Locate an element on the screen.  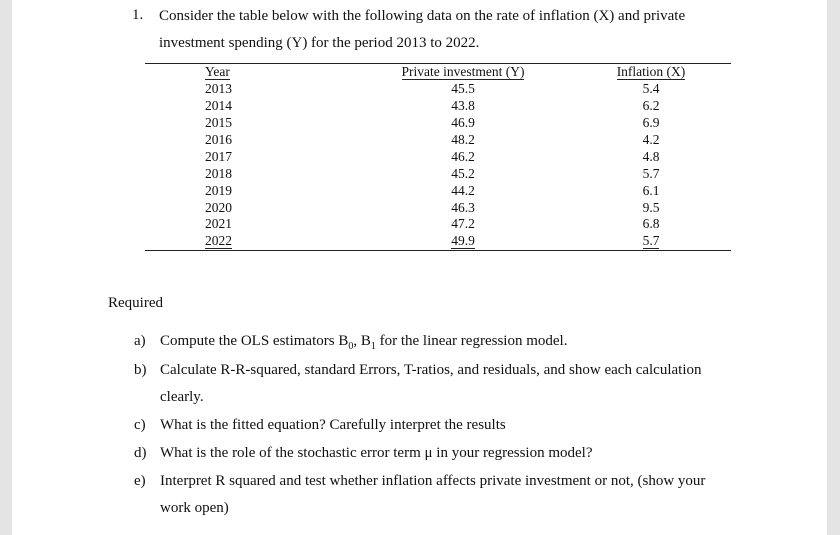
cell-investment: 47.2 is located at coordinates (463, 224).